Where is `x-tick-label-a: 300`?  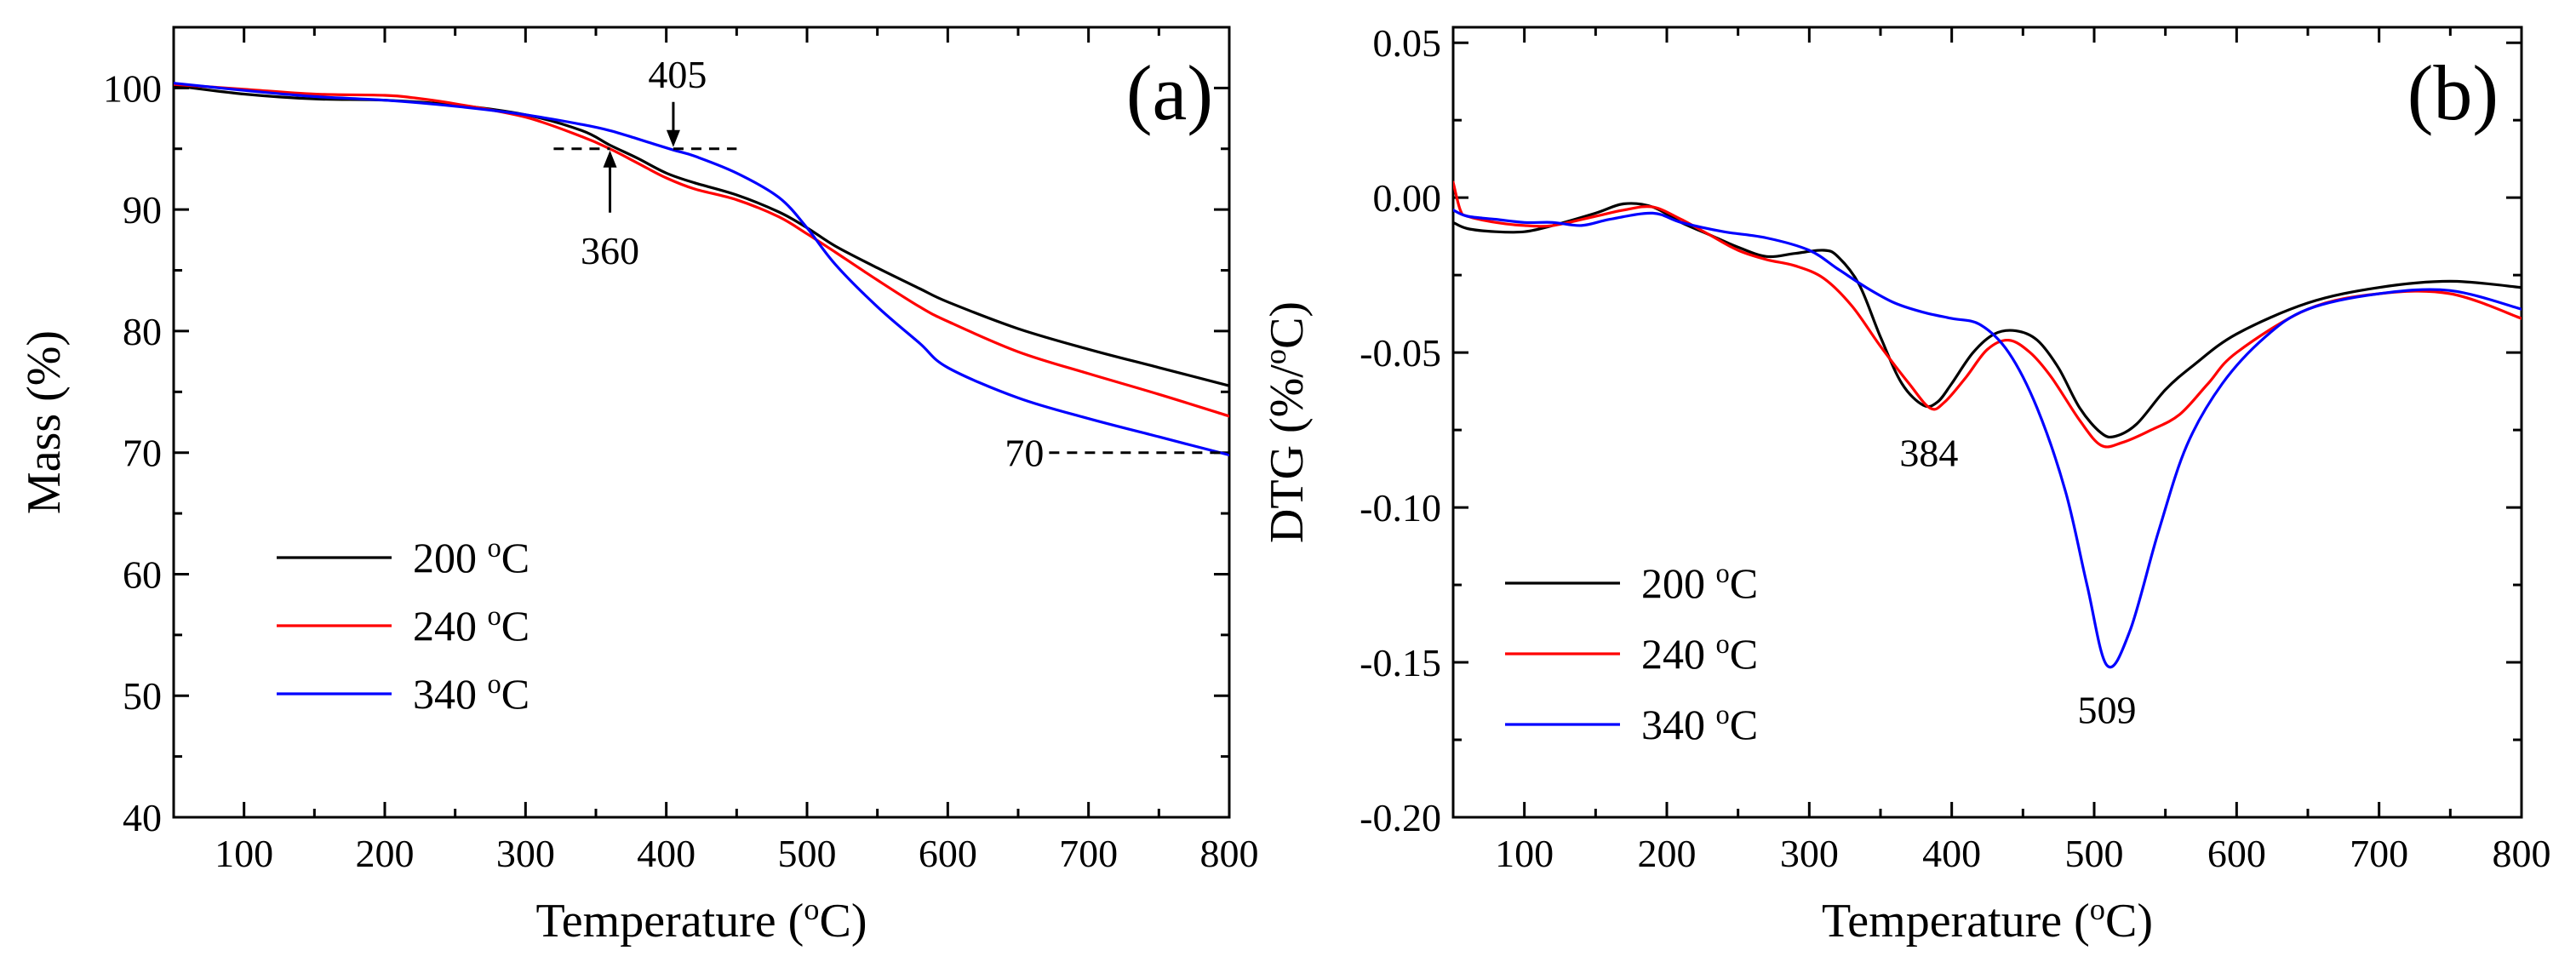 x-tick-label-a: 300 is located at coordinates (525, 853).